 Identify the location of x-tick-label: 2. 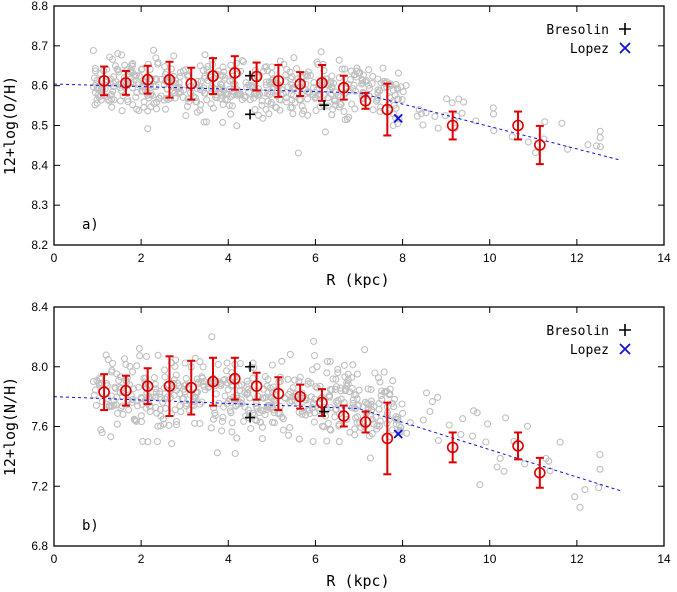
(141, 559).